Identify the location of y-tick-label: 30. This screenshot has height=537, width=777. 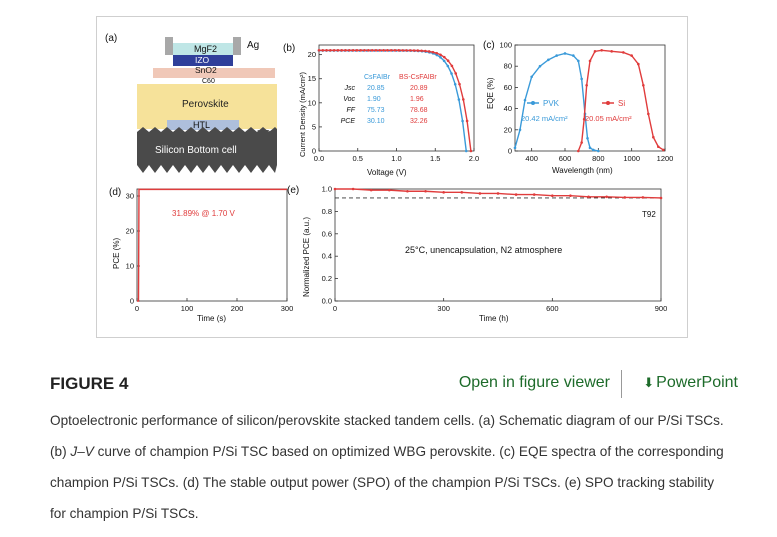
(130, 196).